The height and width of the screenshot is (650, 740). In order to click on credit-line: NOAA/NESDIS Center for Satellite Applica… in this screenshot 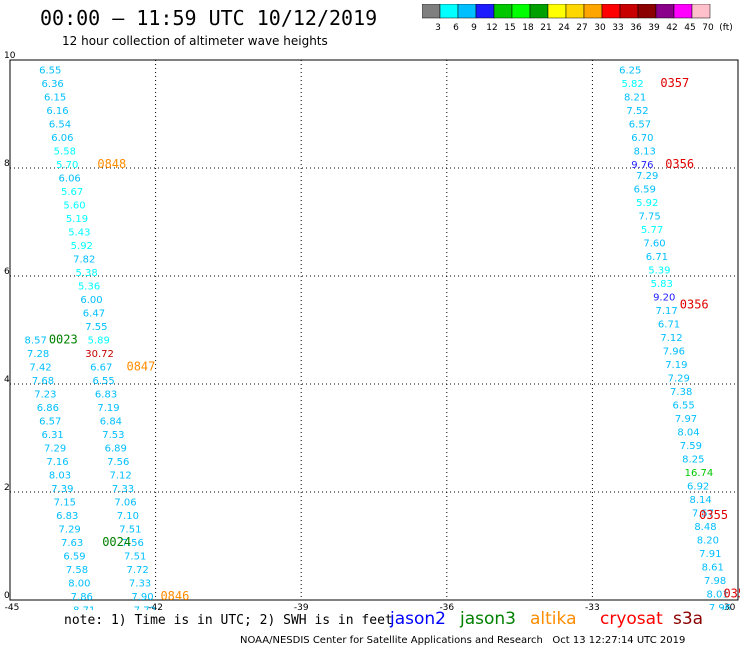, I will do `click(463, 640)`.